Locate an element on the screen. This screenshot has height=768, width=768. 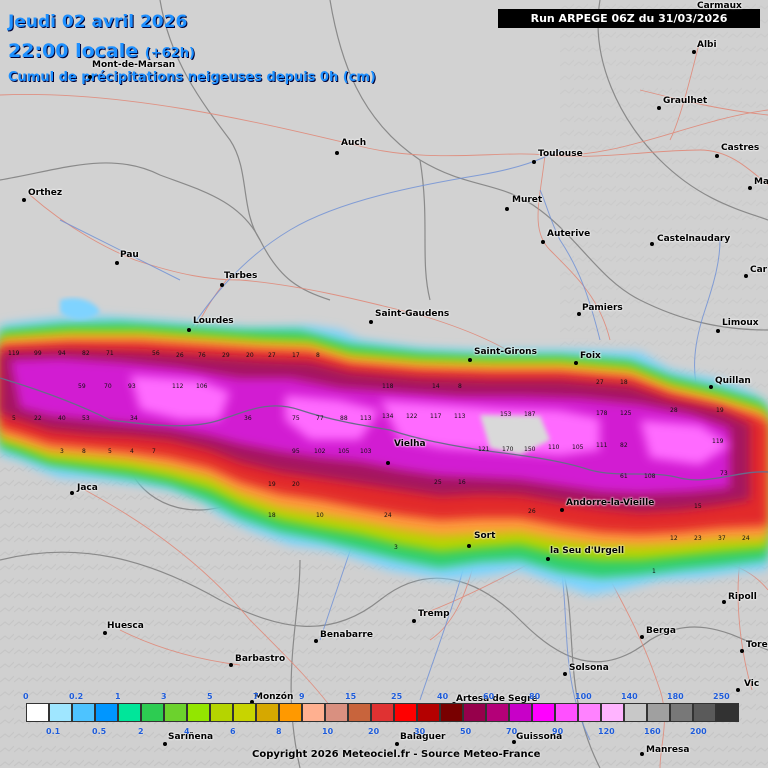
grid-value: 22 is located at coordinates (38, 418).